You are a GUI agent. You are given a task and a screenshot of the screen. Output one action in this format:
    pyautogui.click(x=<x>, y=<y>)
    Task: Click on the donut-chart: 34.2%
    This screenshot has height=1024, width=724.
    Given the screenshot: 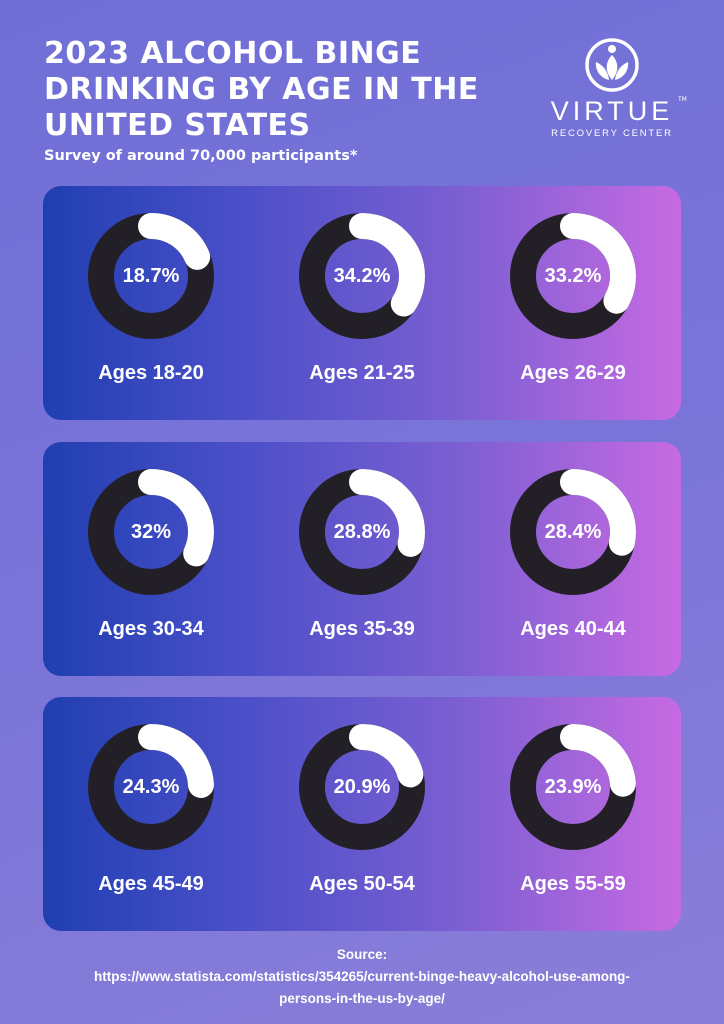 What is the action you would take?
    pyautogui.click(x=362, y=276)
    